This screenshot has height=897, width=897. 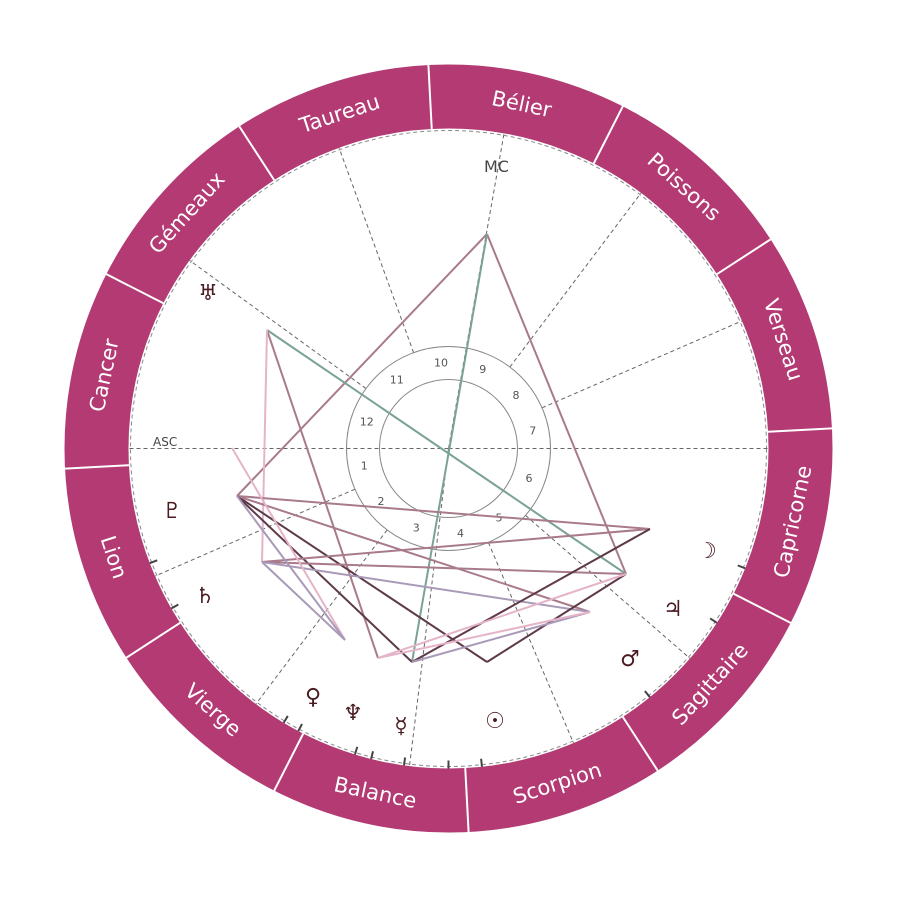 I want to click on mercury-icon: ☿, so click(x=401, y=726).